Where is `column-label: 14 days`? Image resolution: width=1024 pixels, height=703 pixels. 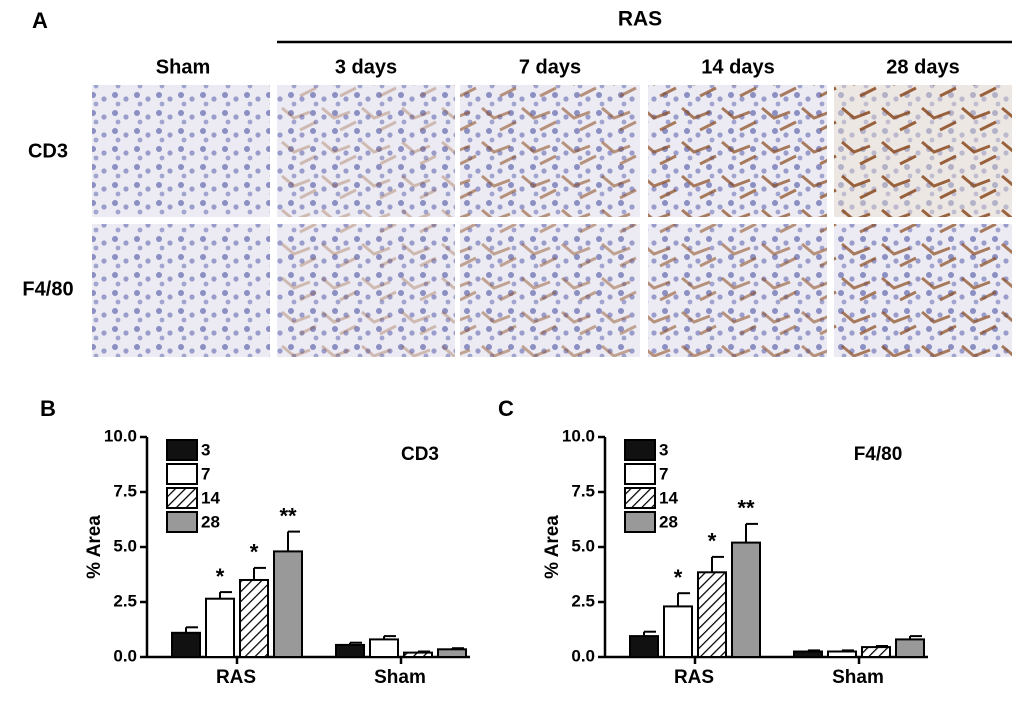
column-label: 14 days is located at coordinates (737, 67).